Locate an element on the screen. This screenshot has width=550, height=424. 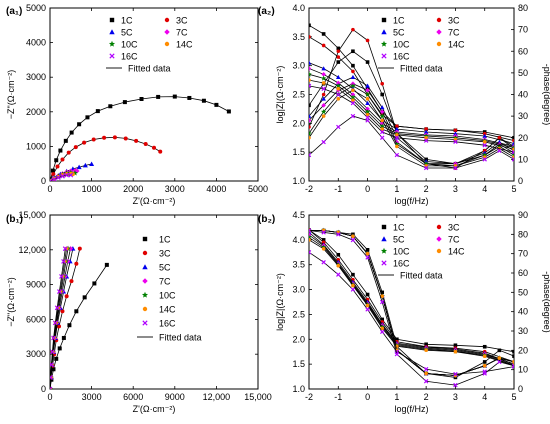
panel-a2-series-3C is located at coordinates (411, 98).